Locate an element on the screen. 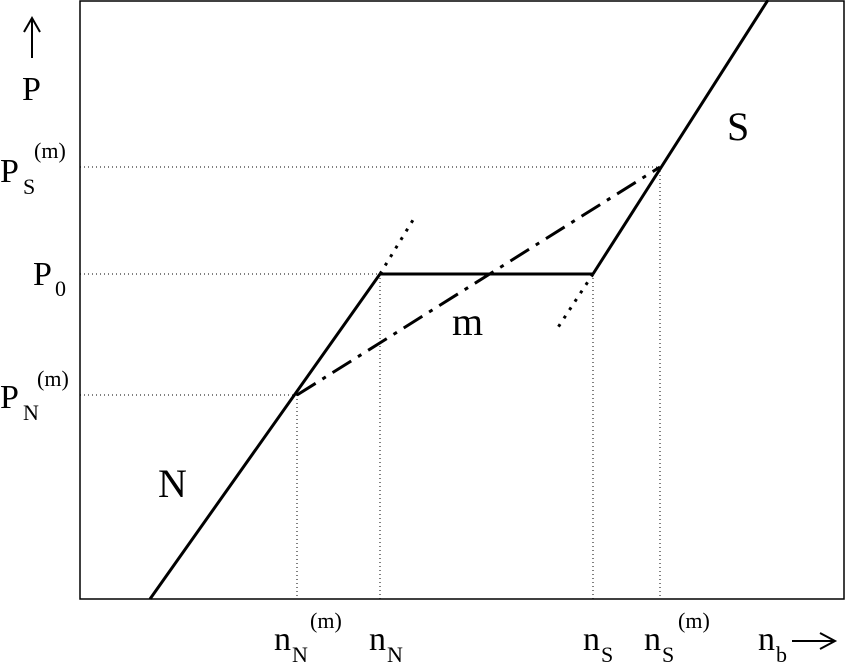 Image resolution: width=849 pixels, height=667 pixels. y-label-sub: S is located at coordinates (29, 186).